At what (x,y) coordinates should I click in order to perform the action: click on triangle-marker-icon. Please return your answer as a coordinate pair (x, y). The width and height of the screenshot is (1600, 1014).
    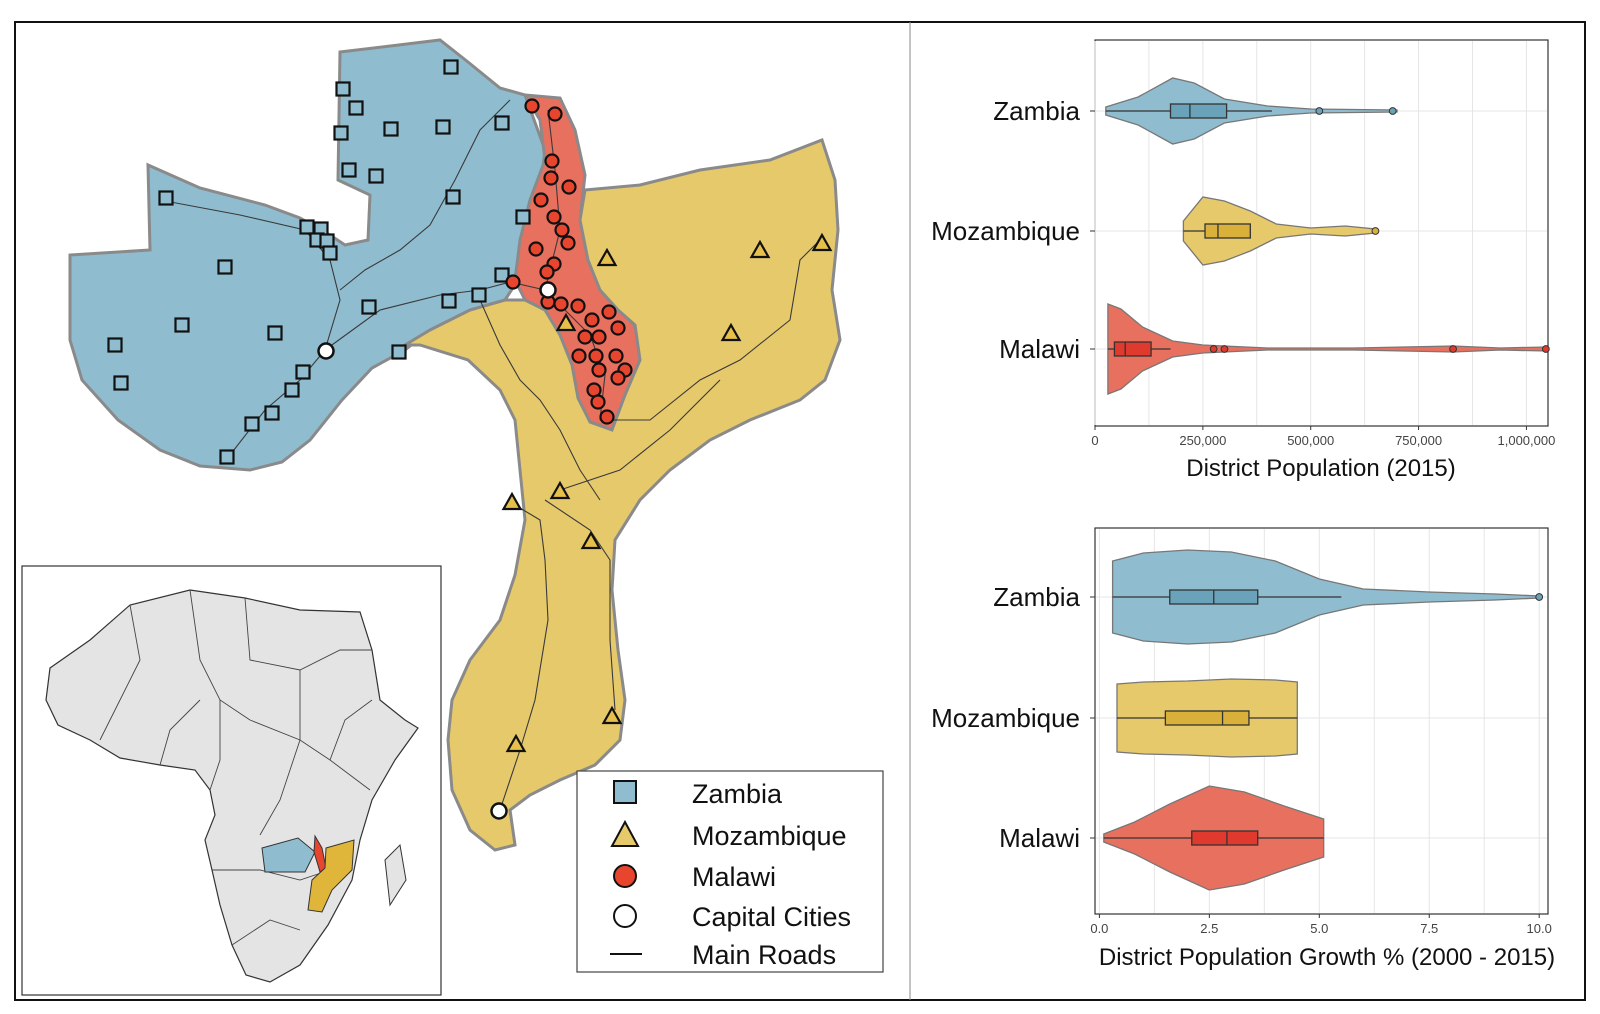
    Looking at the image, I should click on (625, 833).